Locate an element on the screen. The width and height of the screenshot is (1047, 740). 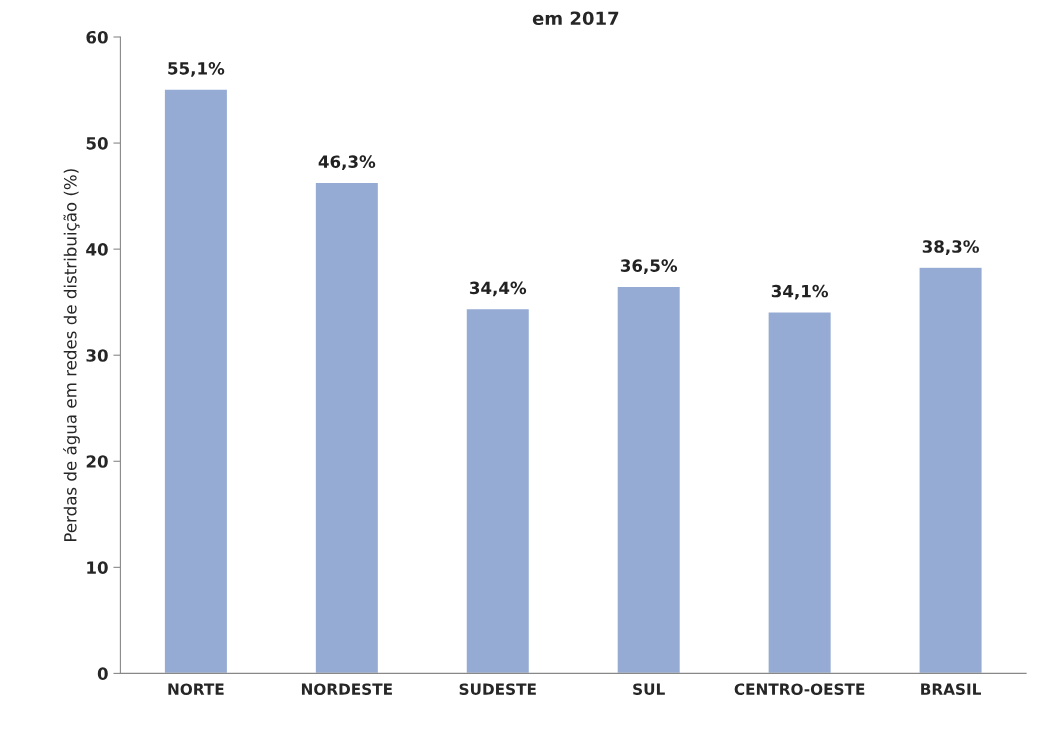
y-tick-label: 20 is located at coordinates (97, 461).